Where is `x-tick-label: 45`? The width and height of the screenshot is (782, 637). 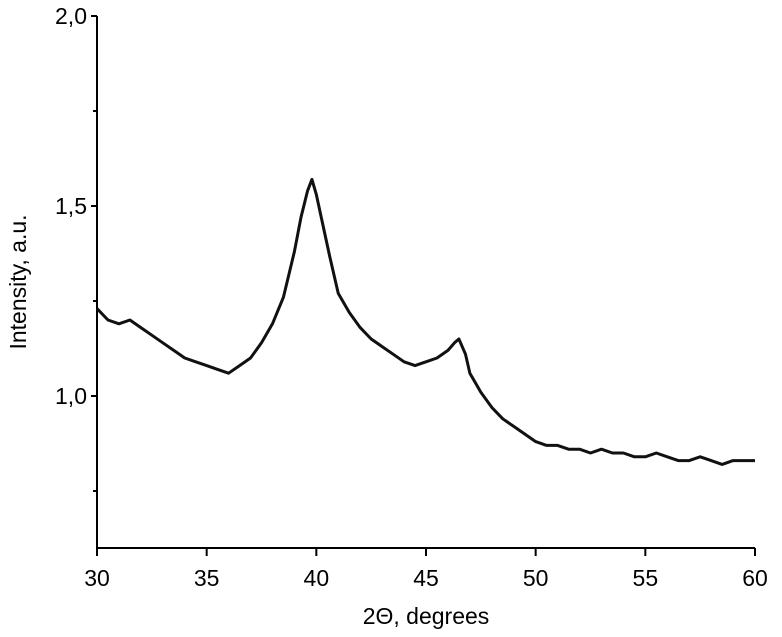 x-tick-label: 45 is located at coordinates (426, 578).